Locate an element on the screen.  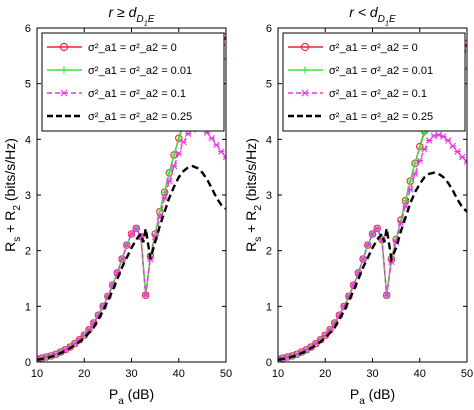
chart-title: r ≥ dD1E is located at coordinates (132, 15).